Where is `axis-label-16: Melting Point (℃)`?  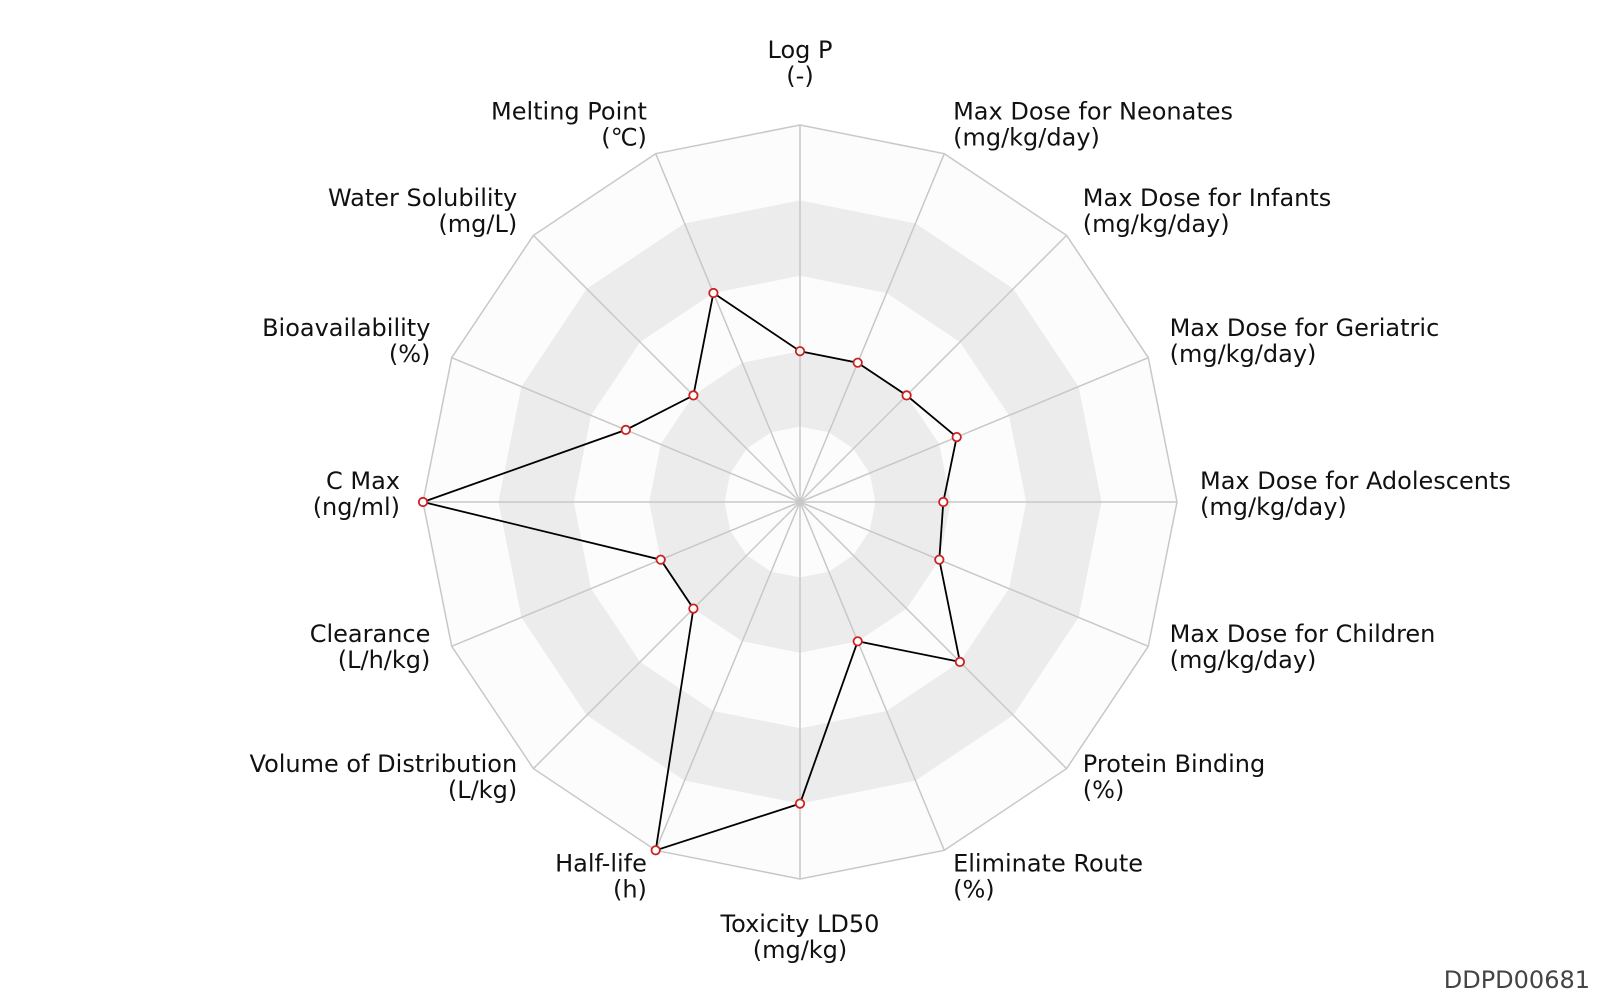 axis-label-16: Melting Point (℃) is located at coordinates (569, 124).